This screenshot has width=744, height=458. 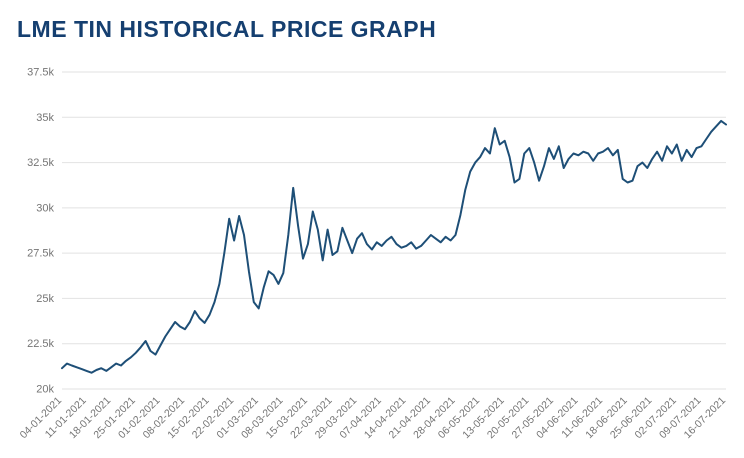 I want to click on y-axis-label: 20k, so click(x=45, y=390).